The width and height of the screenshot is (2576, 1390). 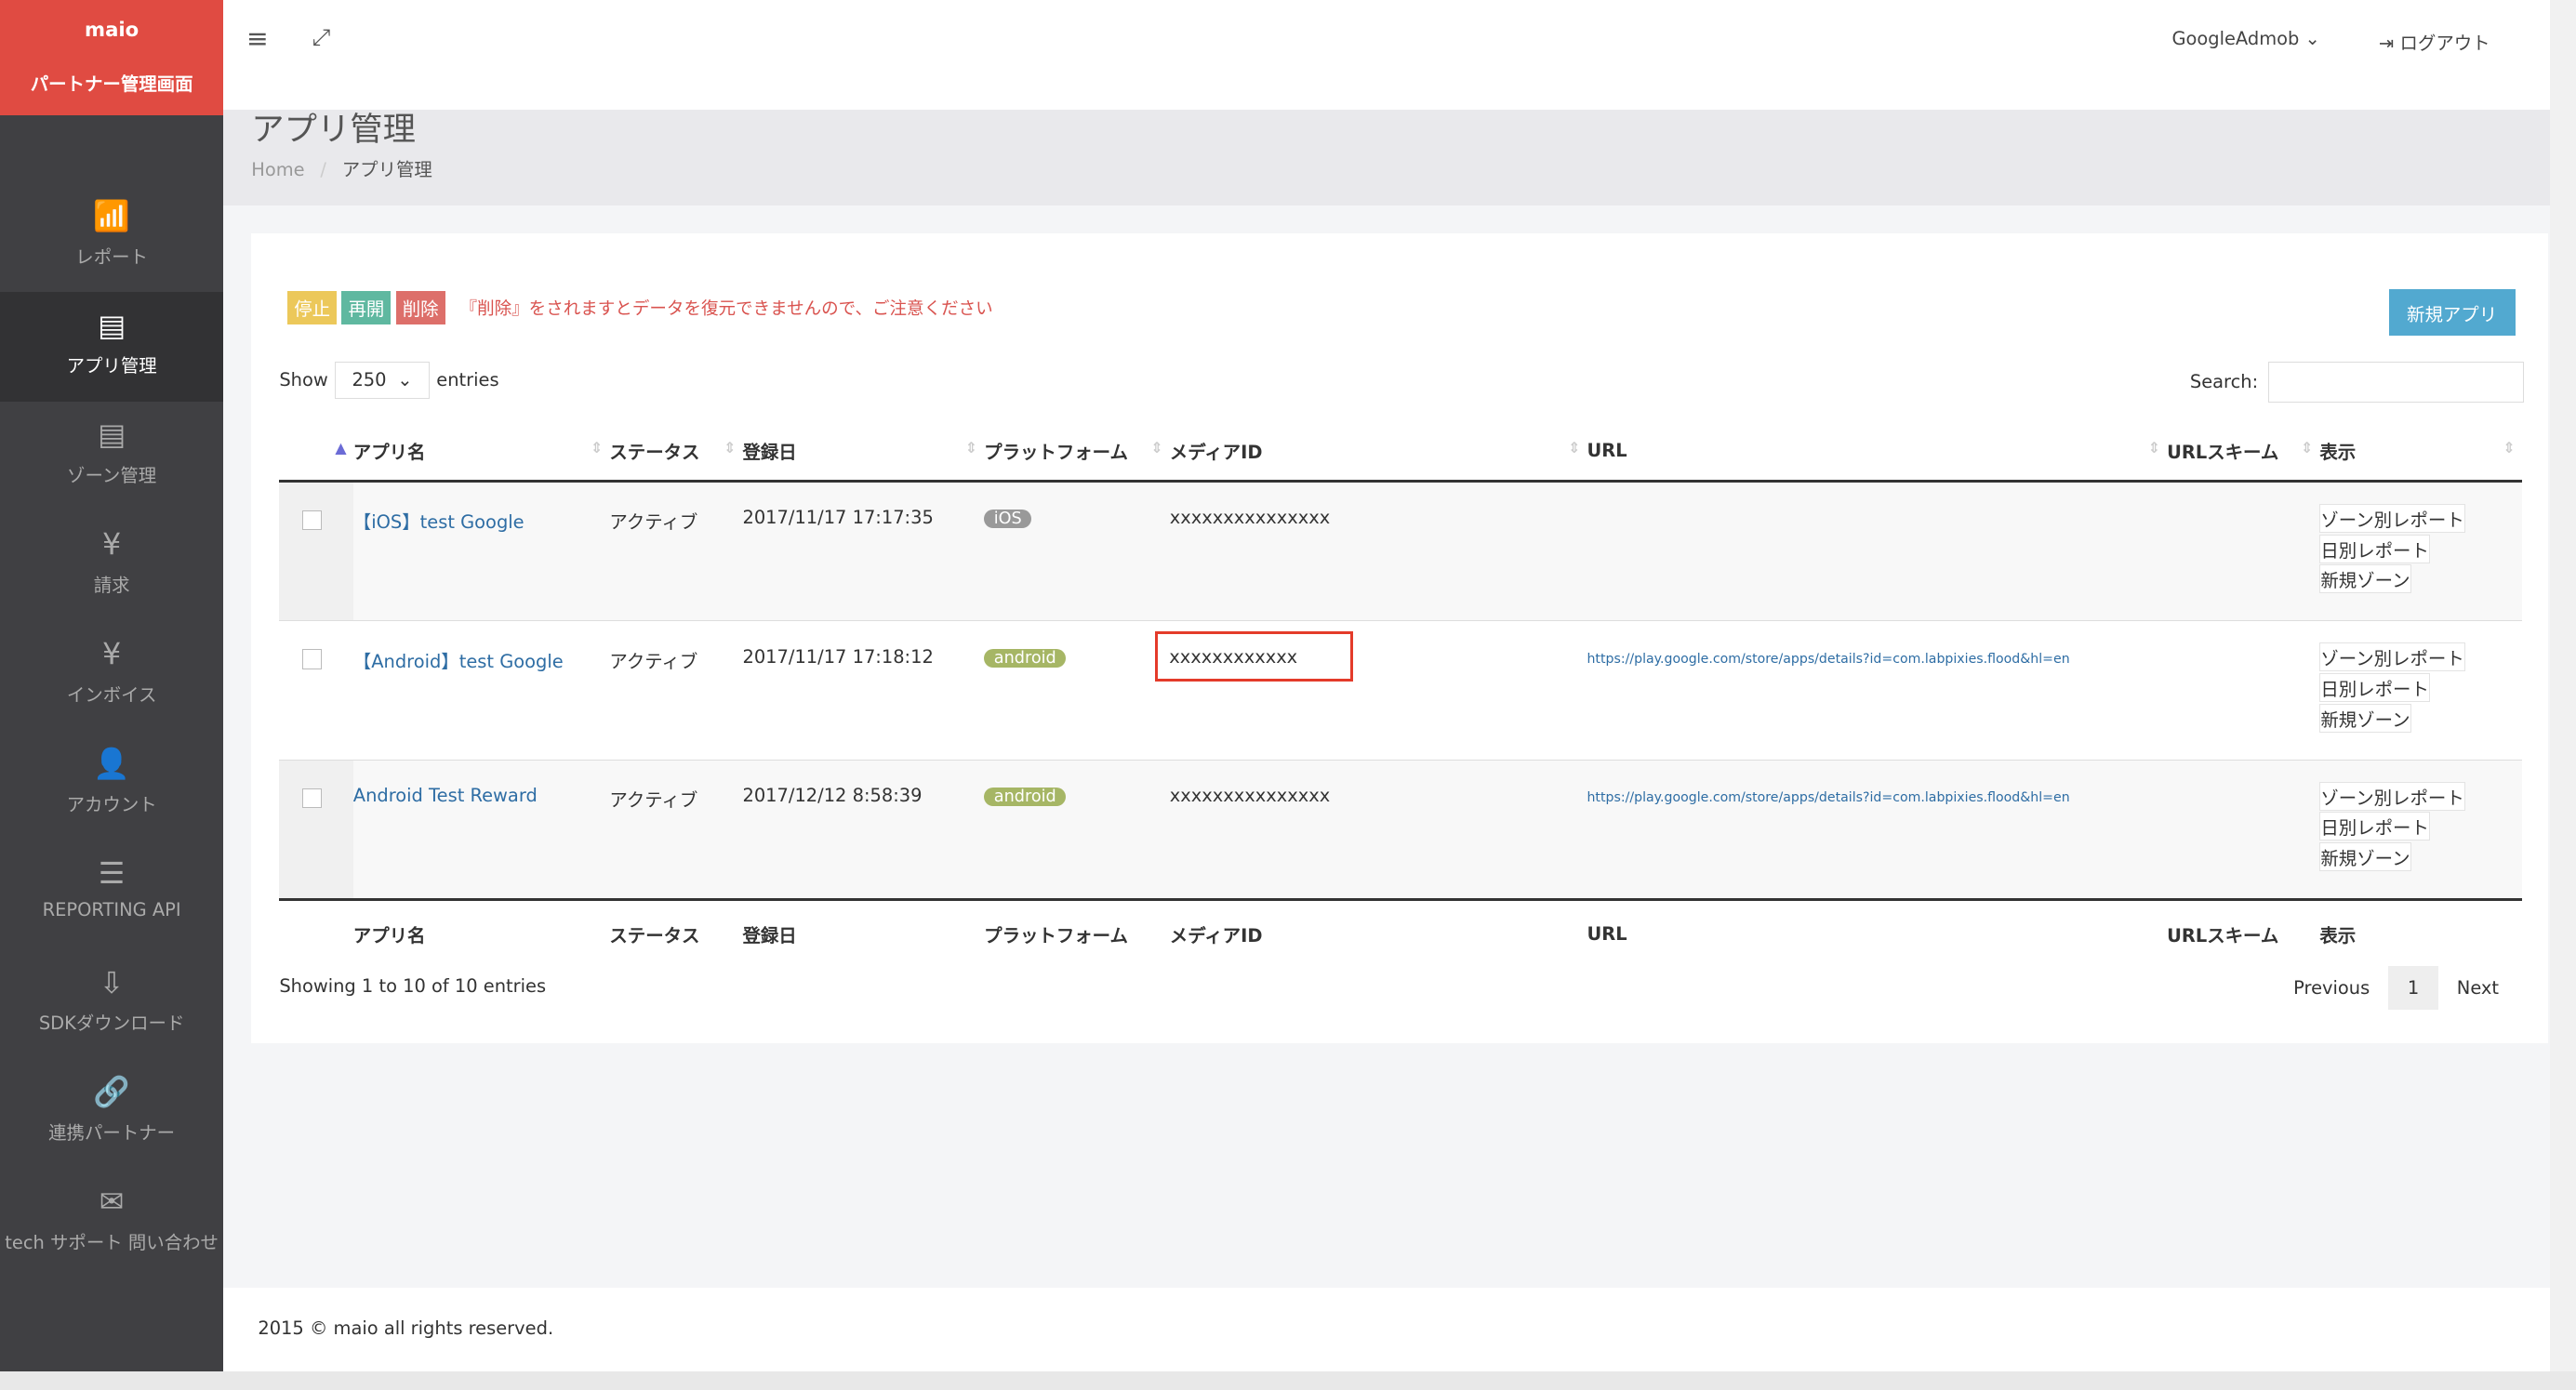 I want to click on entries-select: 250 ⌄, so click(x=382, y=380).